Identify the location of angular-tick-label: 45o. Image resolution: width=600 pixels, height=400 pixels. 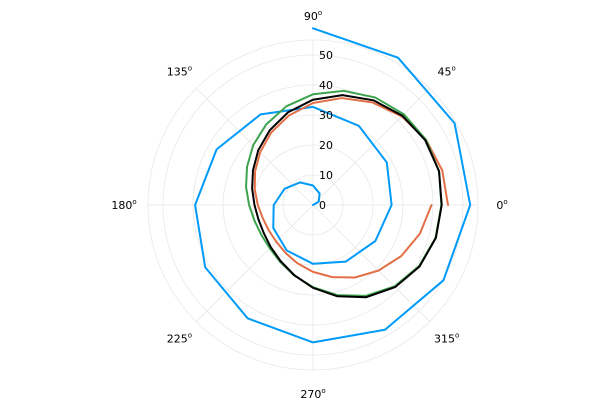
(446, 71).